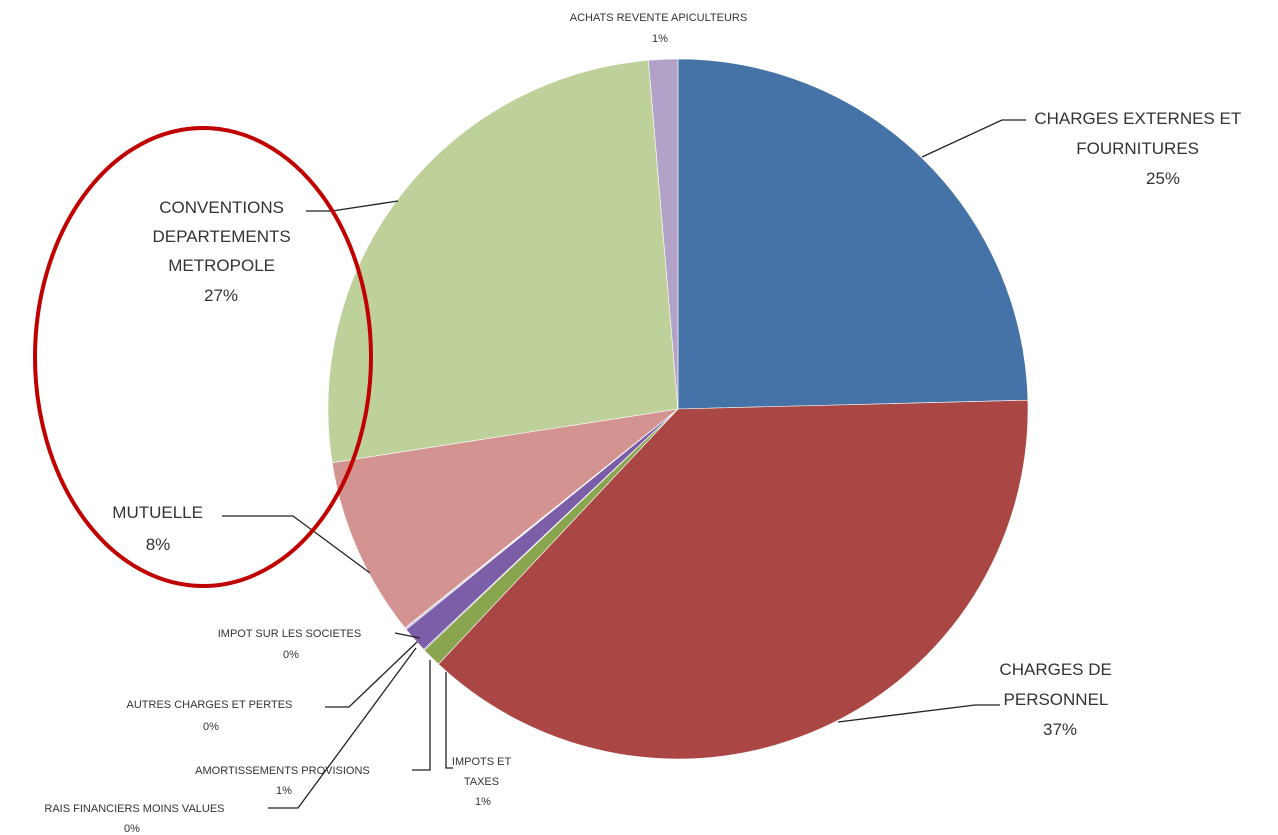  What do you see at coordinates (291, 644) in the screenshot?
I see `label-impot-societes: IMPOT SUR LES SOCIETES 0%` at bounding box center [291, 644].